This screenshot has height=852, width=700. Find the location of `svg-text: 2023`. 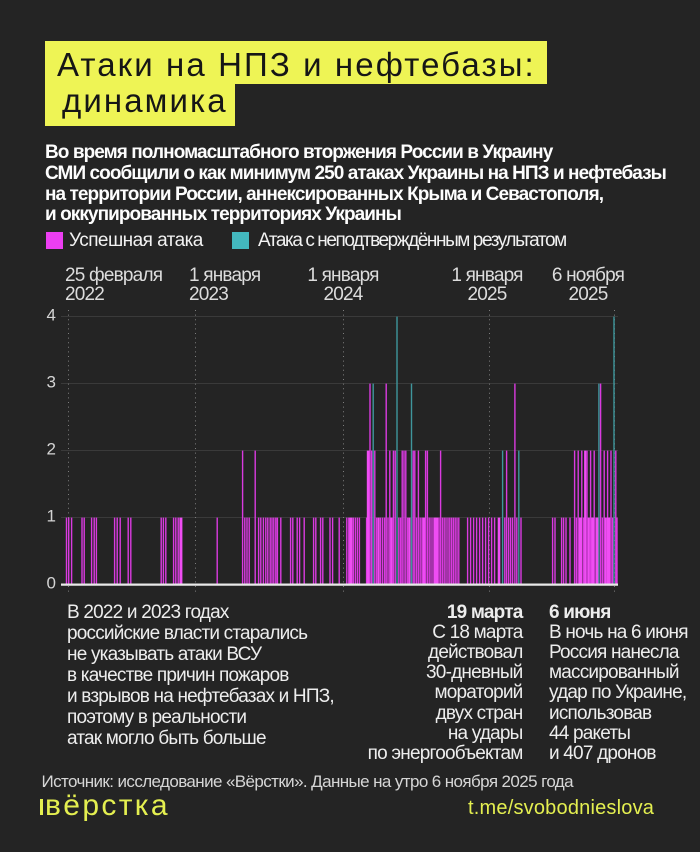

svg-text: 2023 is located at coordinates (208, 294).